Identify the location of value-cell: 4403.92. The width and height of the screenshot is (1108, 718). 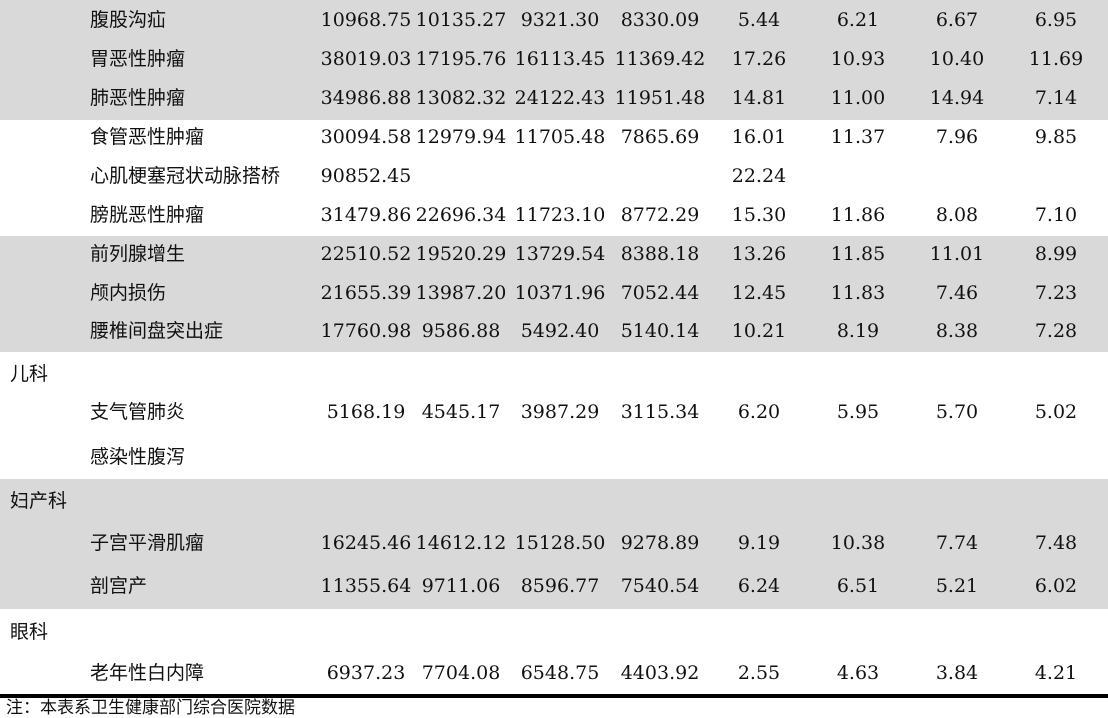
(660, 673).